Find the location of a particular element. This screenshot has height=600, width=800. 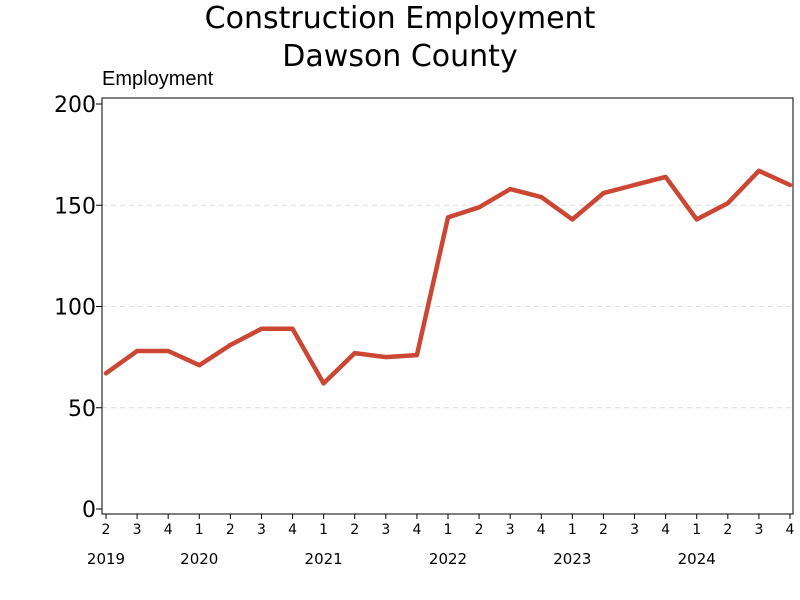

chart-title: Construction Employment is located at coordinates (400, 18).